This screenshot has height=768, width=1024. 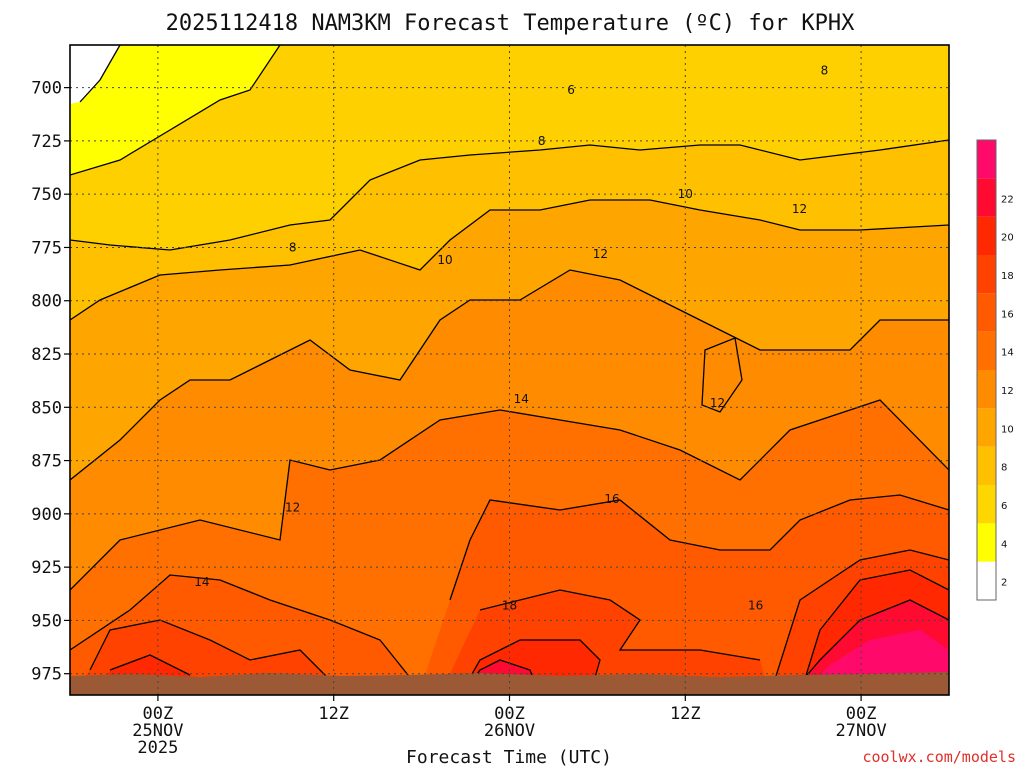 I want to click on contour-18-right, so click(x=874, y=632).